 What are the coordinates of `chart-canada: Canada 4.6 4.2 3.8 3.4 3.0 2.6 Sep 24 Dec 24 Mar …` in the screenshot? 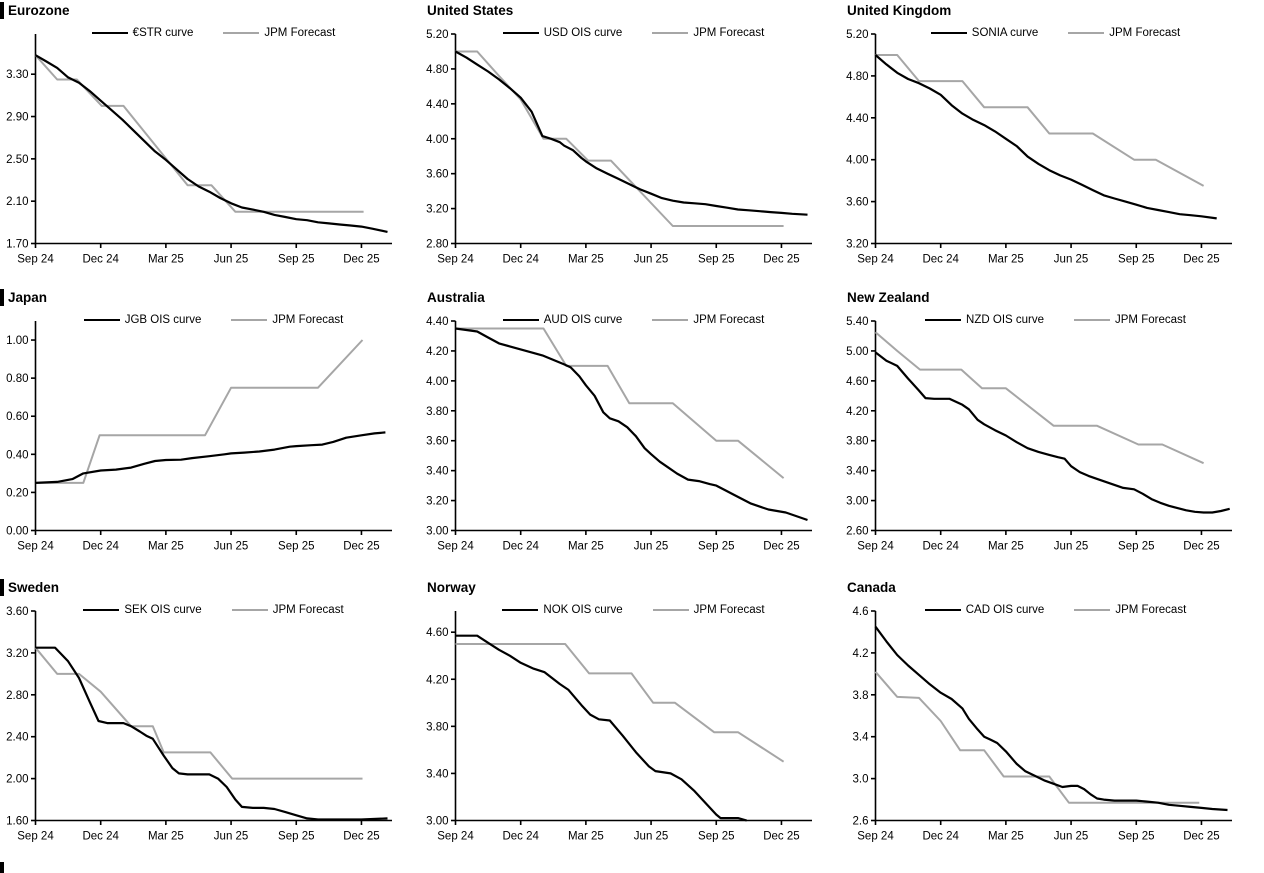 It's located at (1052, 725).